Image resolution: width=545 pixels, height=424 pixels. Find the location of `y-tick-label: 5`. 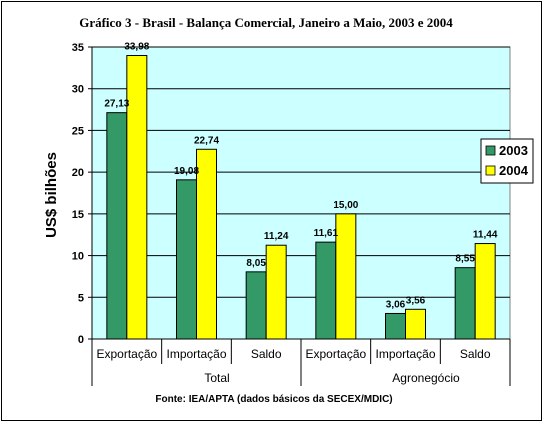

y-tick-label: 5 is located at coordinates (81, 298).